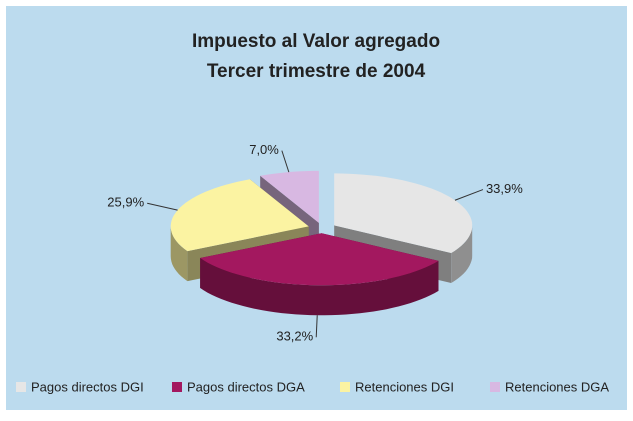  Describe the element at coordinates (264, 149) in the screenshot. I see `data-label: 7,0%` at that location.